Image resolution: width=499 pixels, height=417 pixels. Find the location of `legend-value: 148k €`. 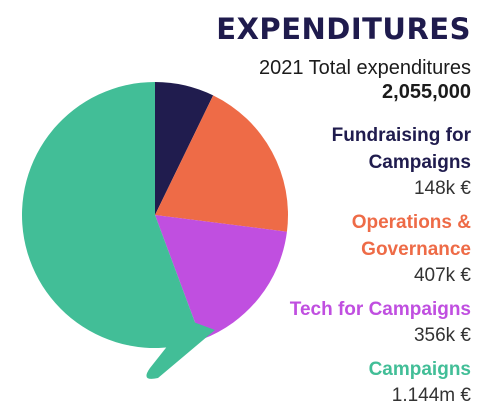

legend-value: 148k € is located at coordinates (442, 188).